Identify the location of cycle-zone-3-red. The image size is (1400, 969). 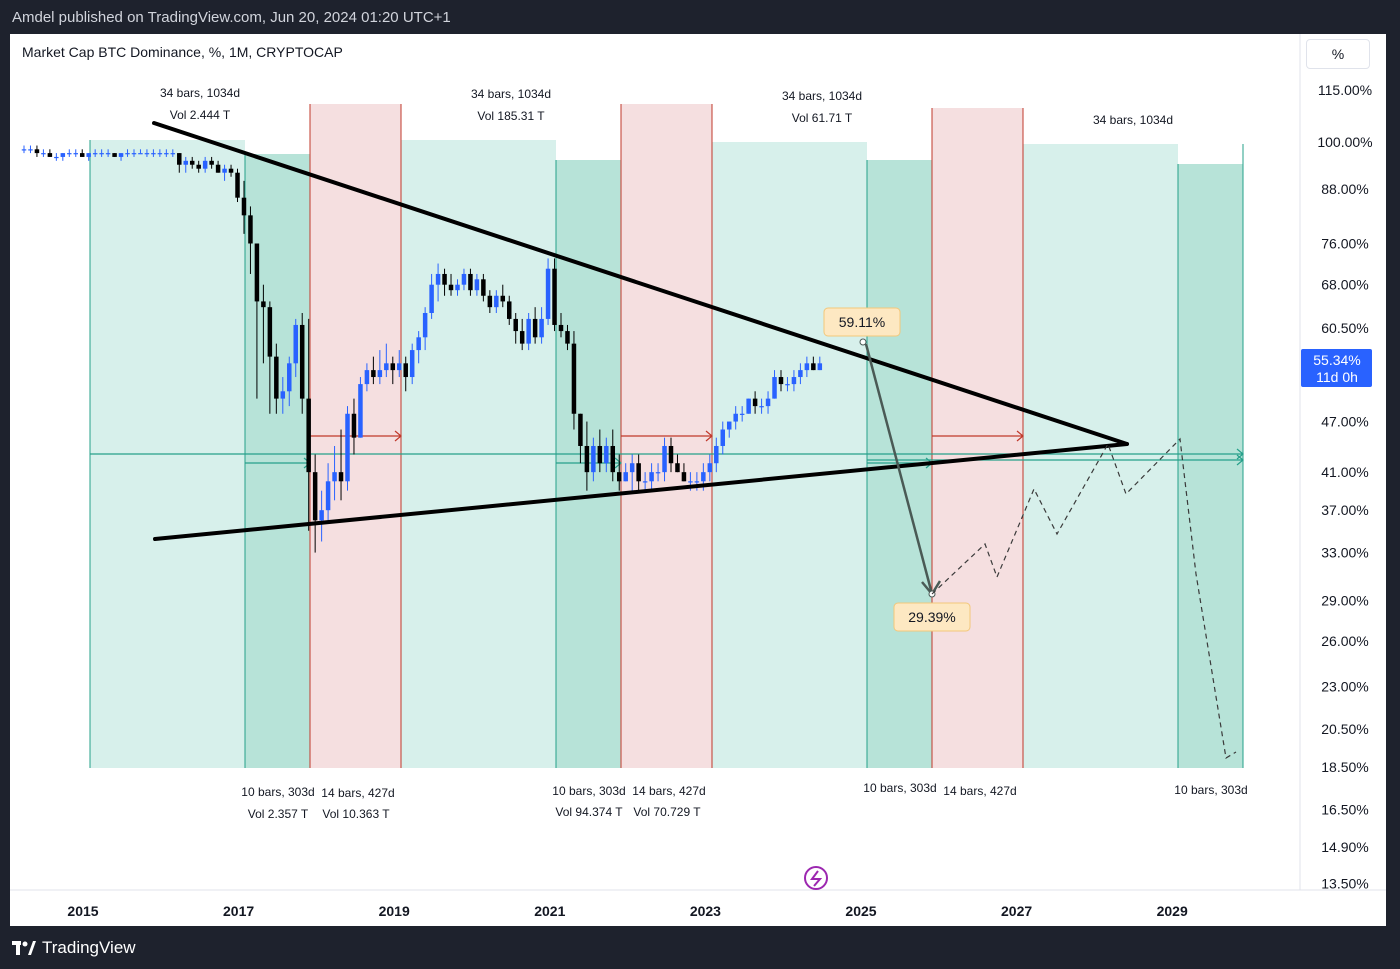
(977, 438).